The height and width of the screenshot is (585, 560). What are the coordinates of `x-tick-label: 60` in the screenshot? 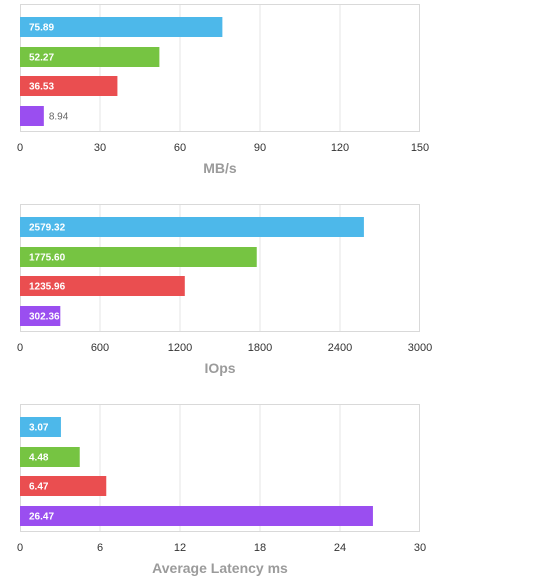 It's located at (180, 148).